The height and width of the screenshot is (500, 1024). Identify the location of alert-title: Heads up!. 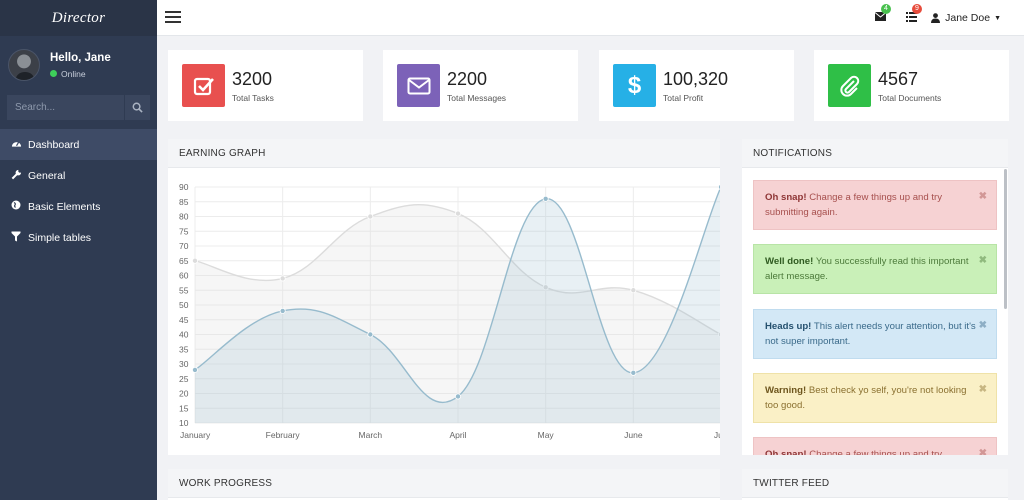
(788, 326).